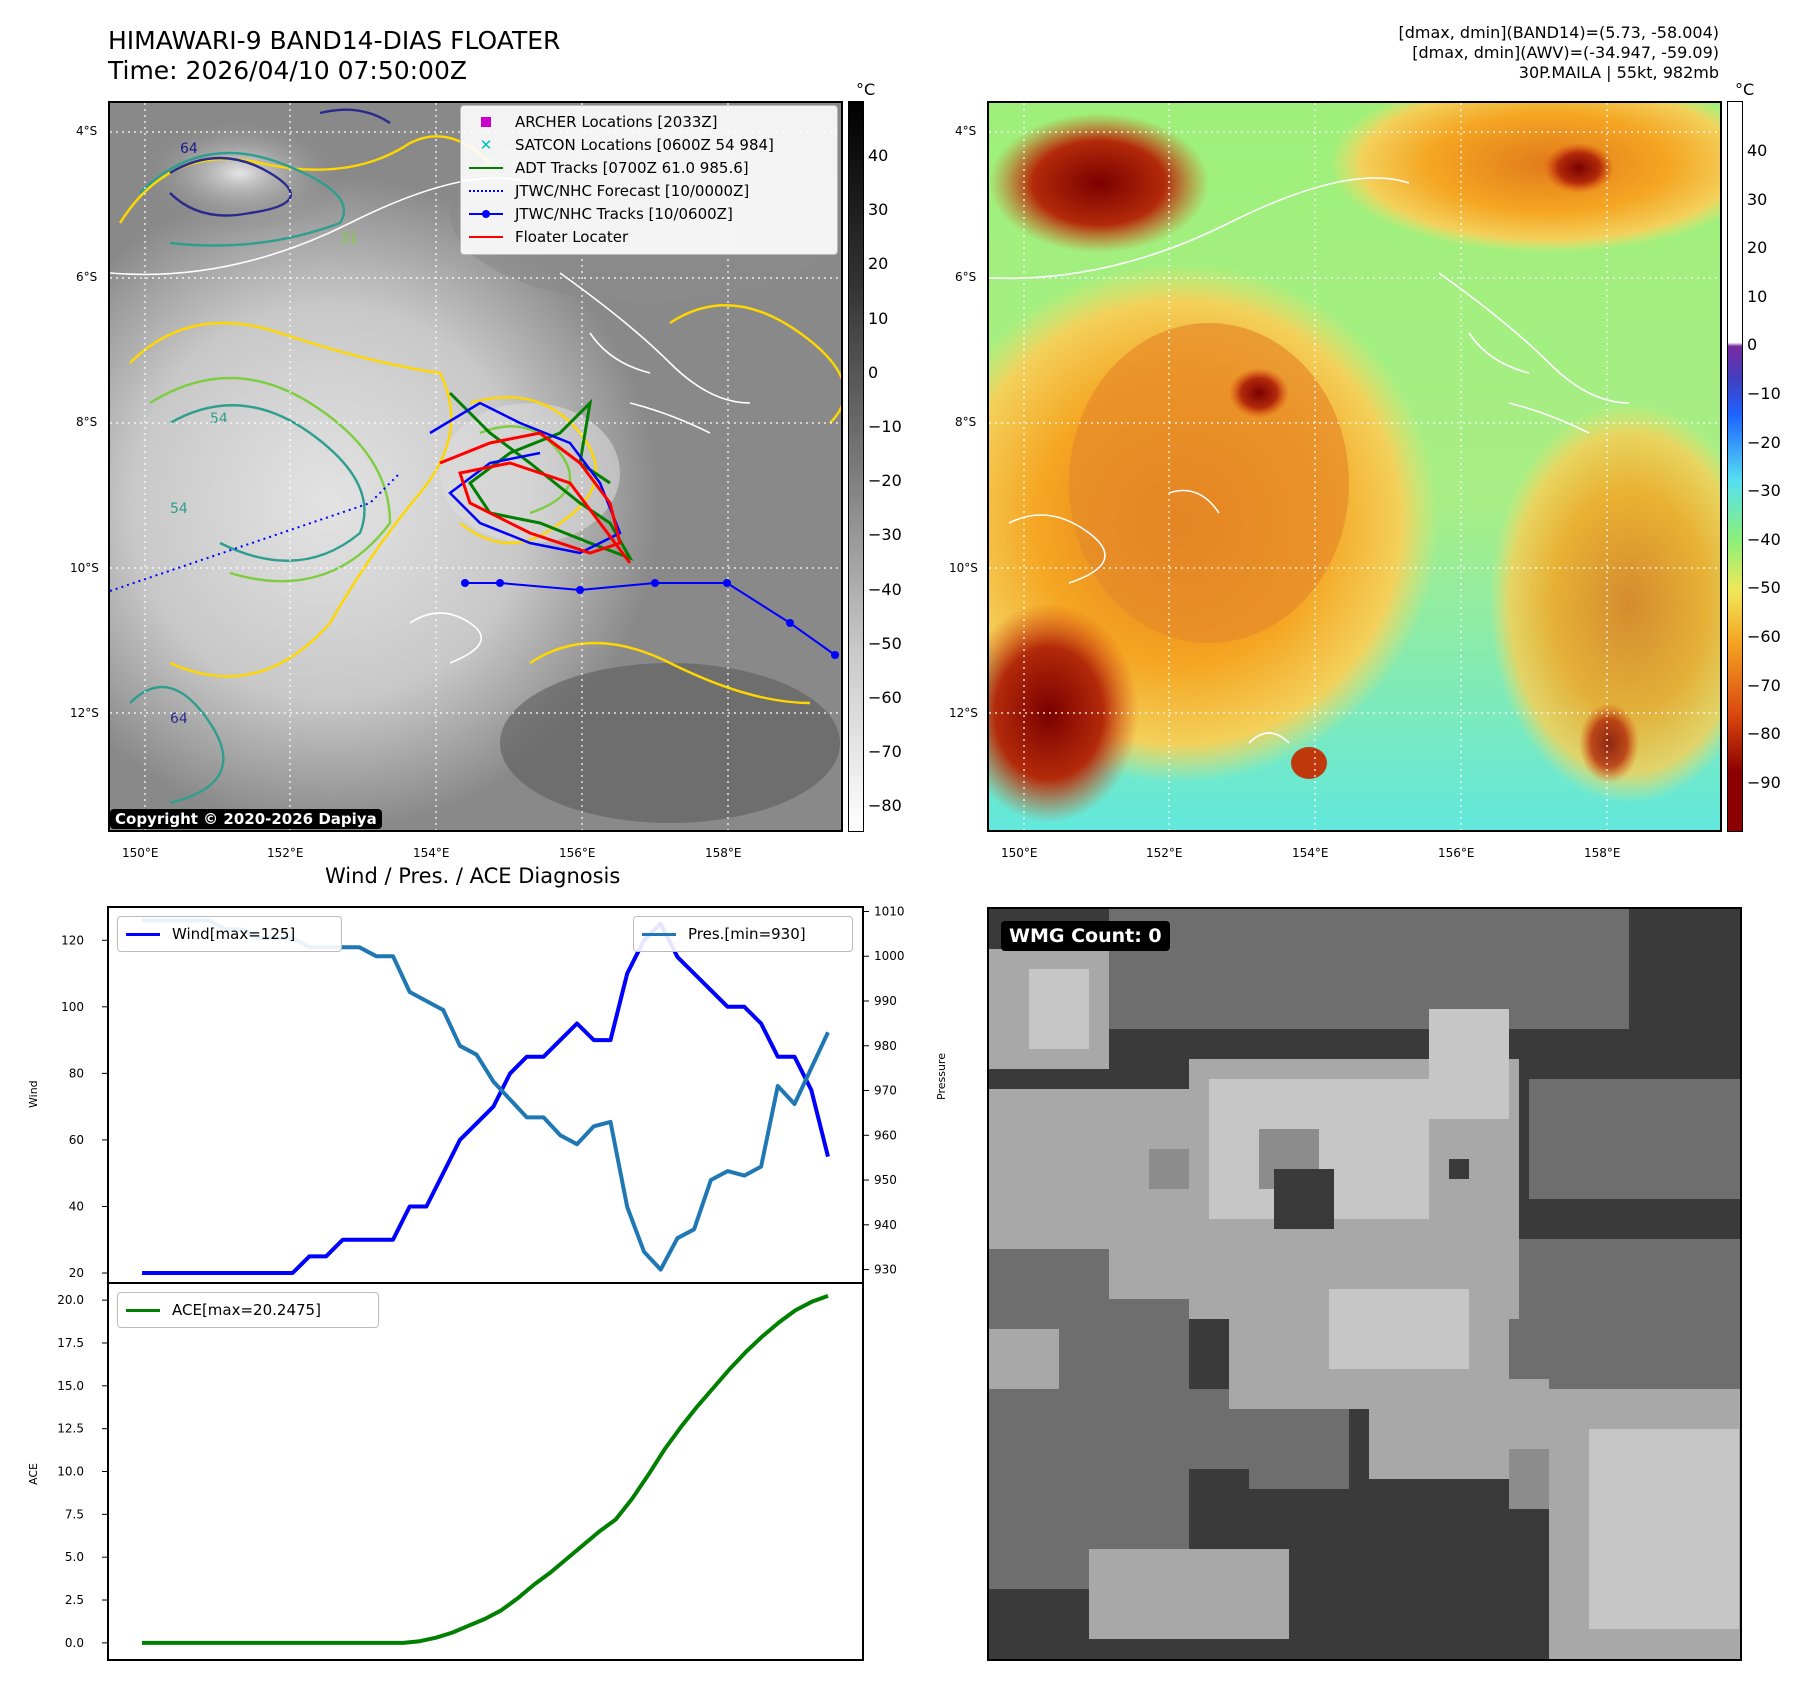 This screenshot has width=1801, height=1690. Describe the element at coordinates (885, 1046) in the screenshot. I see `pressure-tick-label: 980` at that location.